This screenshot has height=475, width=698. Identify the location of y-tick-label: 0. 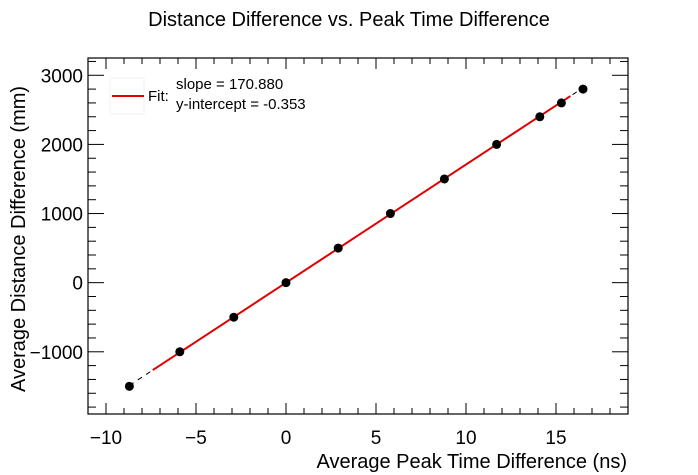
(77, 284).